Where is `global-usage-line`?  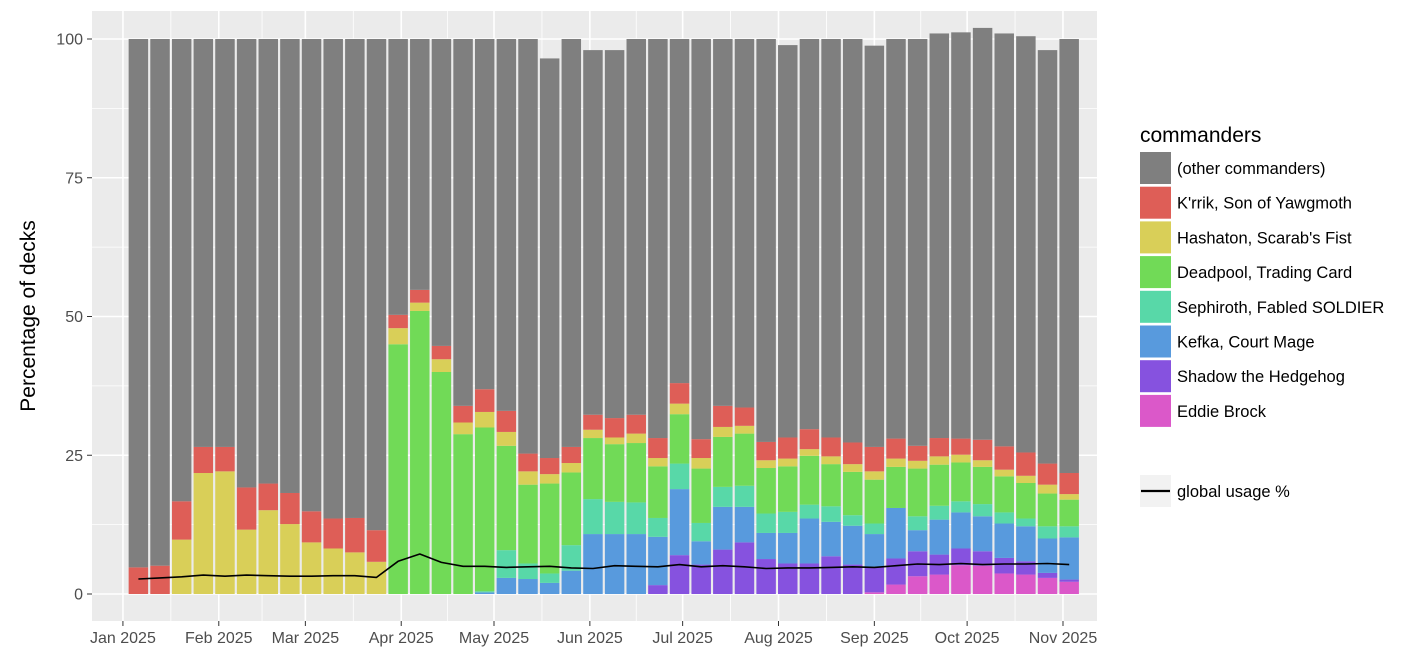
global-usage-line is located at coordinates (604, 566).